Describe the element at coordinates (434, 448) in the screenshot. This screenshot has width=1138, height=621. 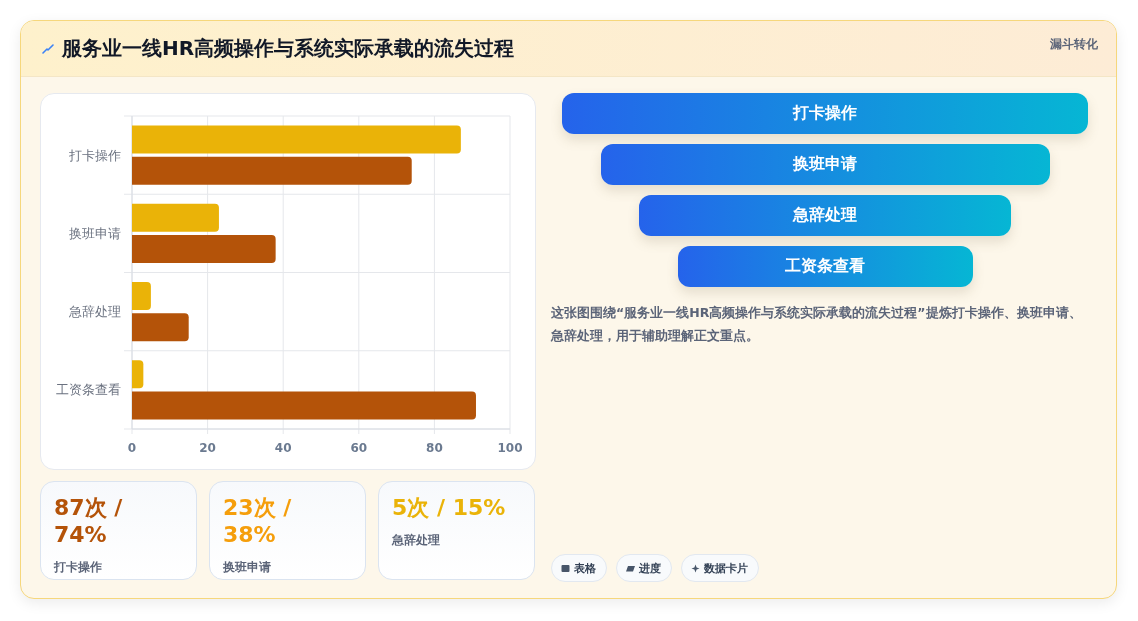
I see `x-tick-label: 80` at that location.